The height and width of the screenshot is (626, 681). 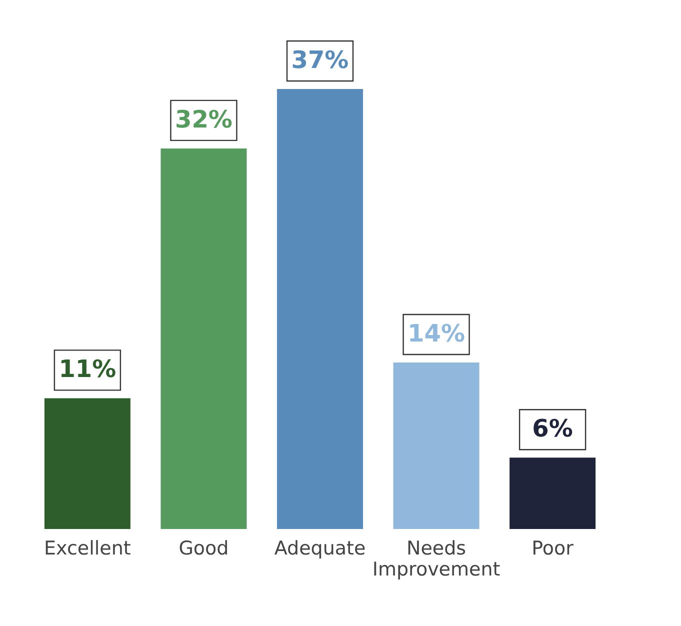 I want to click on x-tick-label: Poor, so click(x=553, y=549).